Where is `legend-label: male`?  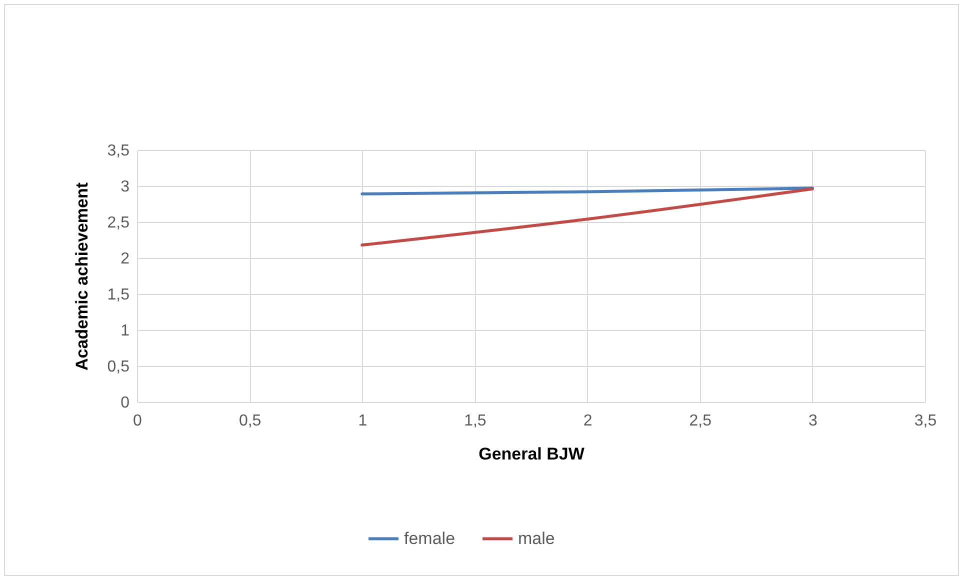 legend-label: male is located at coordinates (536, 538).